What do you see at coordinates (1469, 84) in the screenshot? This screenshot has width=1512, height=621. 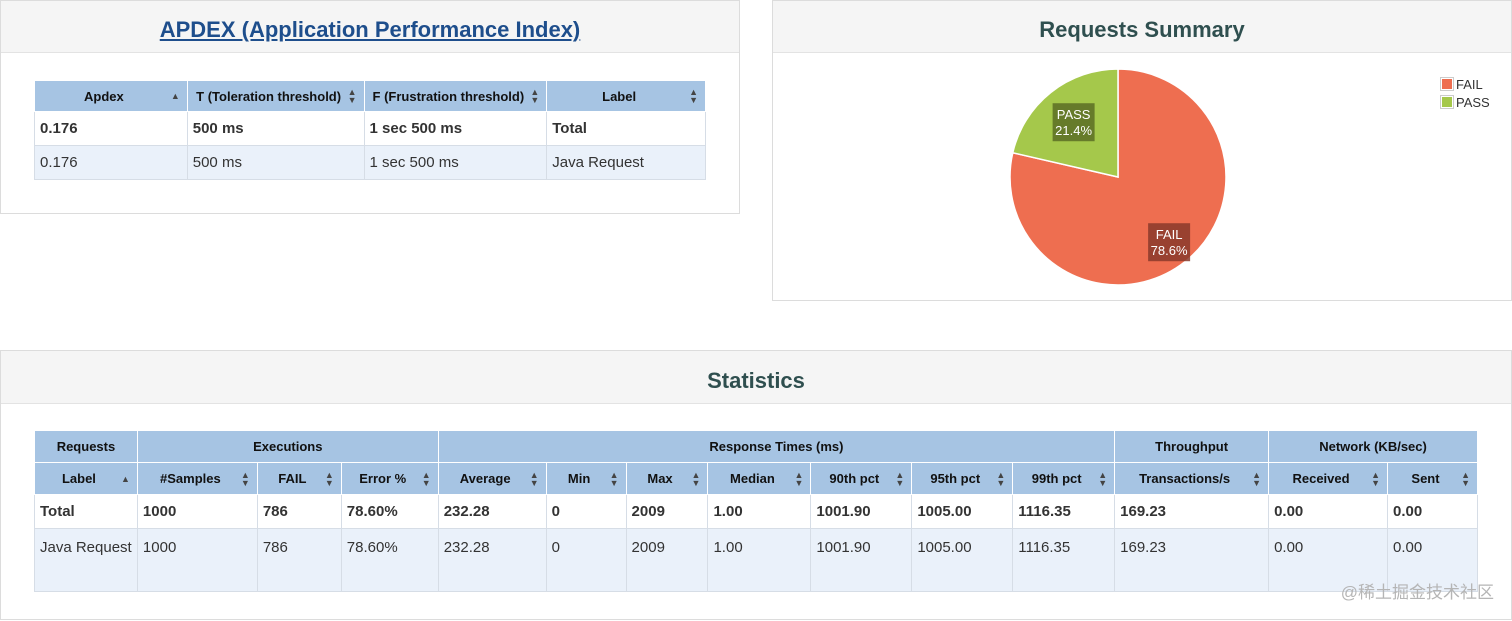 I see `legend-label-fail: FAIL` at bounding box center [1469, 84].